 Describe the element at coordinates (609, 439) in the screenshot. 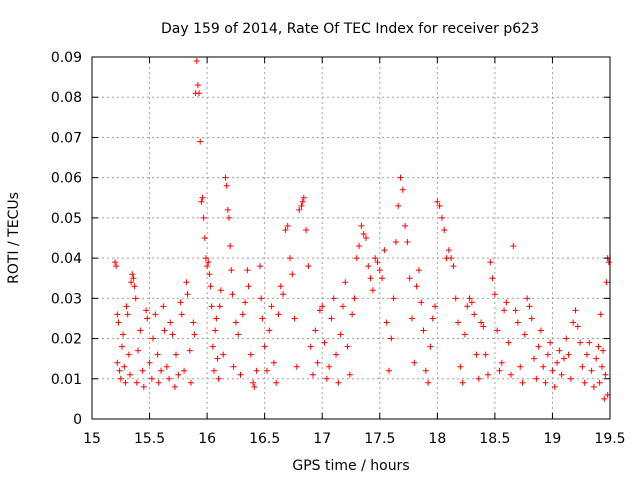

I see `x-tick-label: 19.5` at that location.